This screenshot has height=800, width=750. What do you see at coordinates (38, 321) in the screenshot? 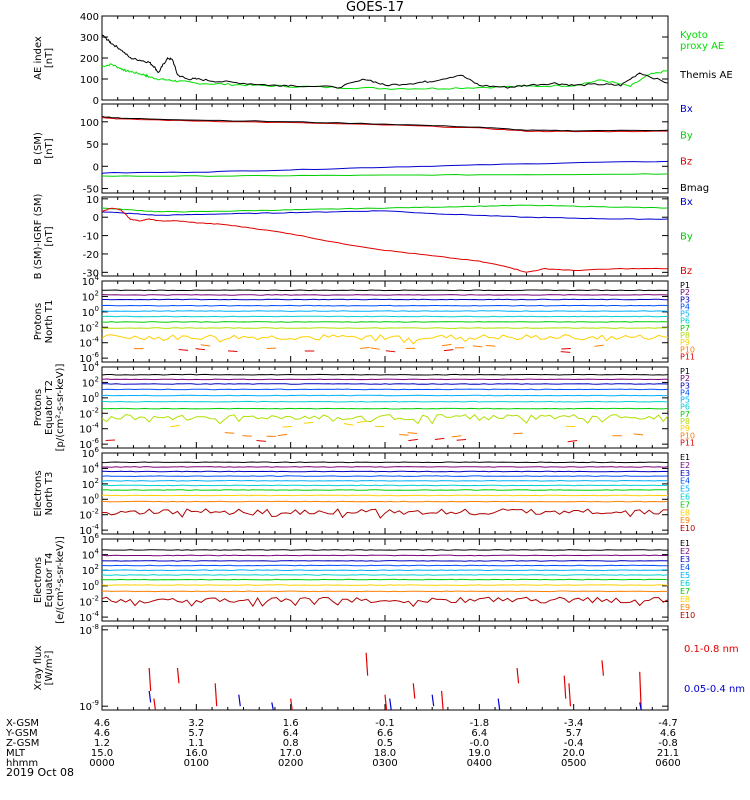
I see `y-axis-label: Protons` at bounding box center [38, 321].